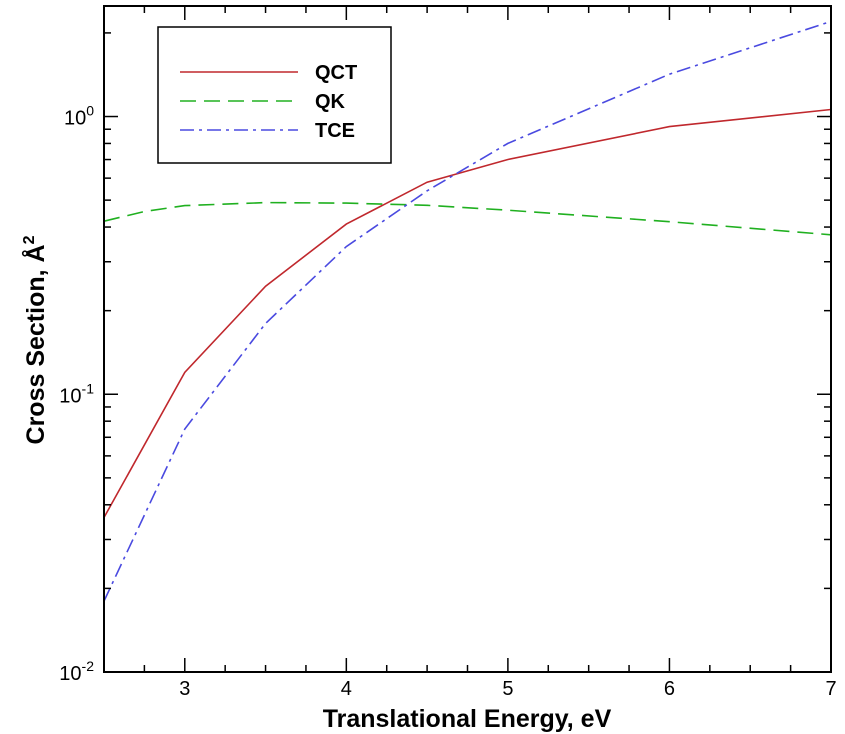 This screenshot has width=845, height=734. I want to click on legend-label-tce: TCE, so click(335, 131).